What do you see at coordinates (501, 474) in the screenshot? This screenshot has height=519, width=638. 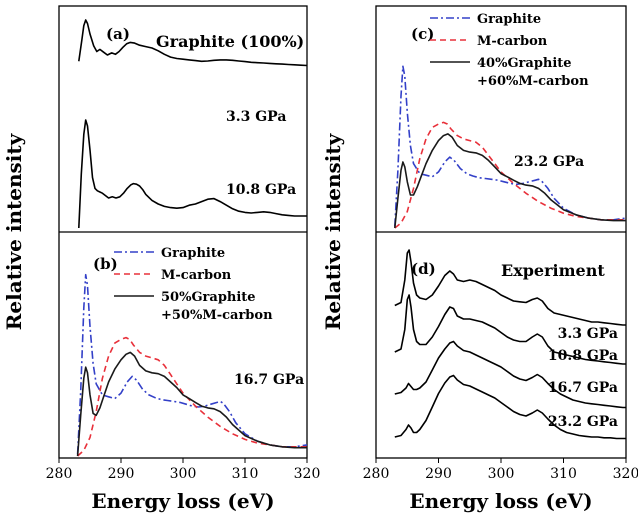 I see `x-tick-label-d-300: 300` at bounding box center [501, 474].